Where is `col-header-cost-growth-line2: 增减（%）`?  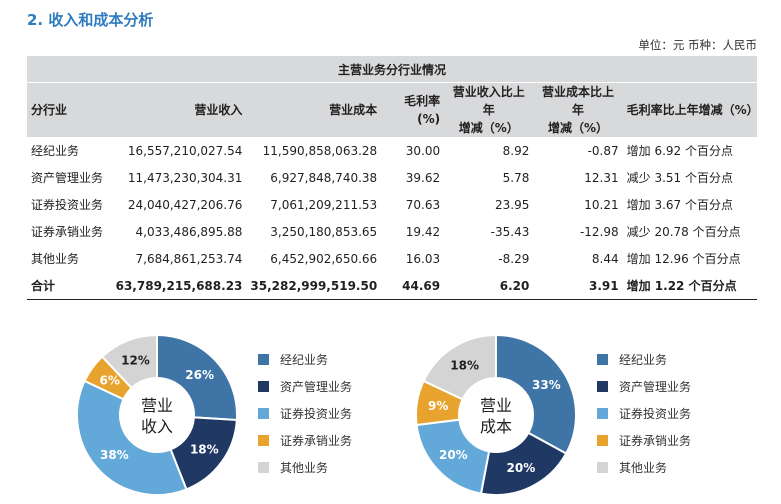
col-header-cost-growth-line2: 增减（%） is located at coordinates (577, 128).